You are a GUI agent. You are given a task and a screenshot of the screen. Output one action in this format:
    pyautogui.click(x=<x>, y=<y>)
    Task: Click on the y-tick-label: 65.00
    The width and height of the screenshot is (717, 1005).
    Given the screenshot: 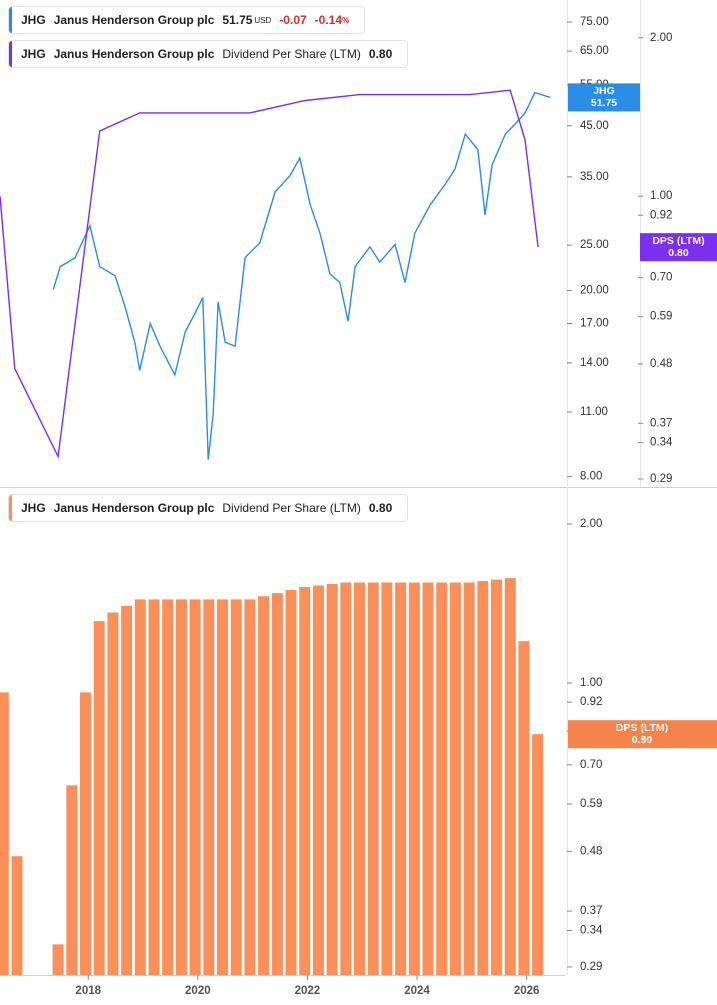 What is the action you would take?
    pyautogui.click(x=594, y=51)
    